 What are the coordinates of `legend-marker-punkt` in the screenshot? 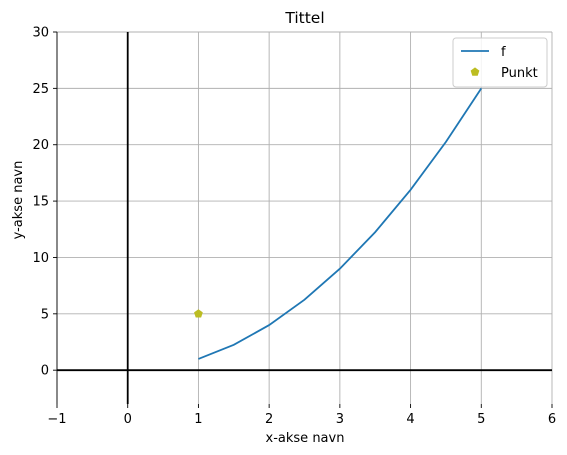 It's located at (475, 71).